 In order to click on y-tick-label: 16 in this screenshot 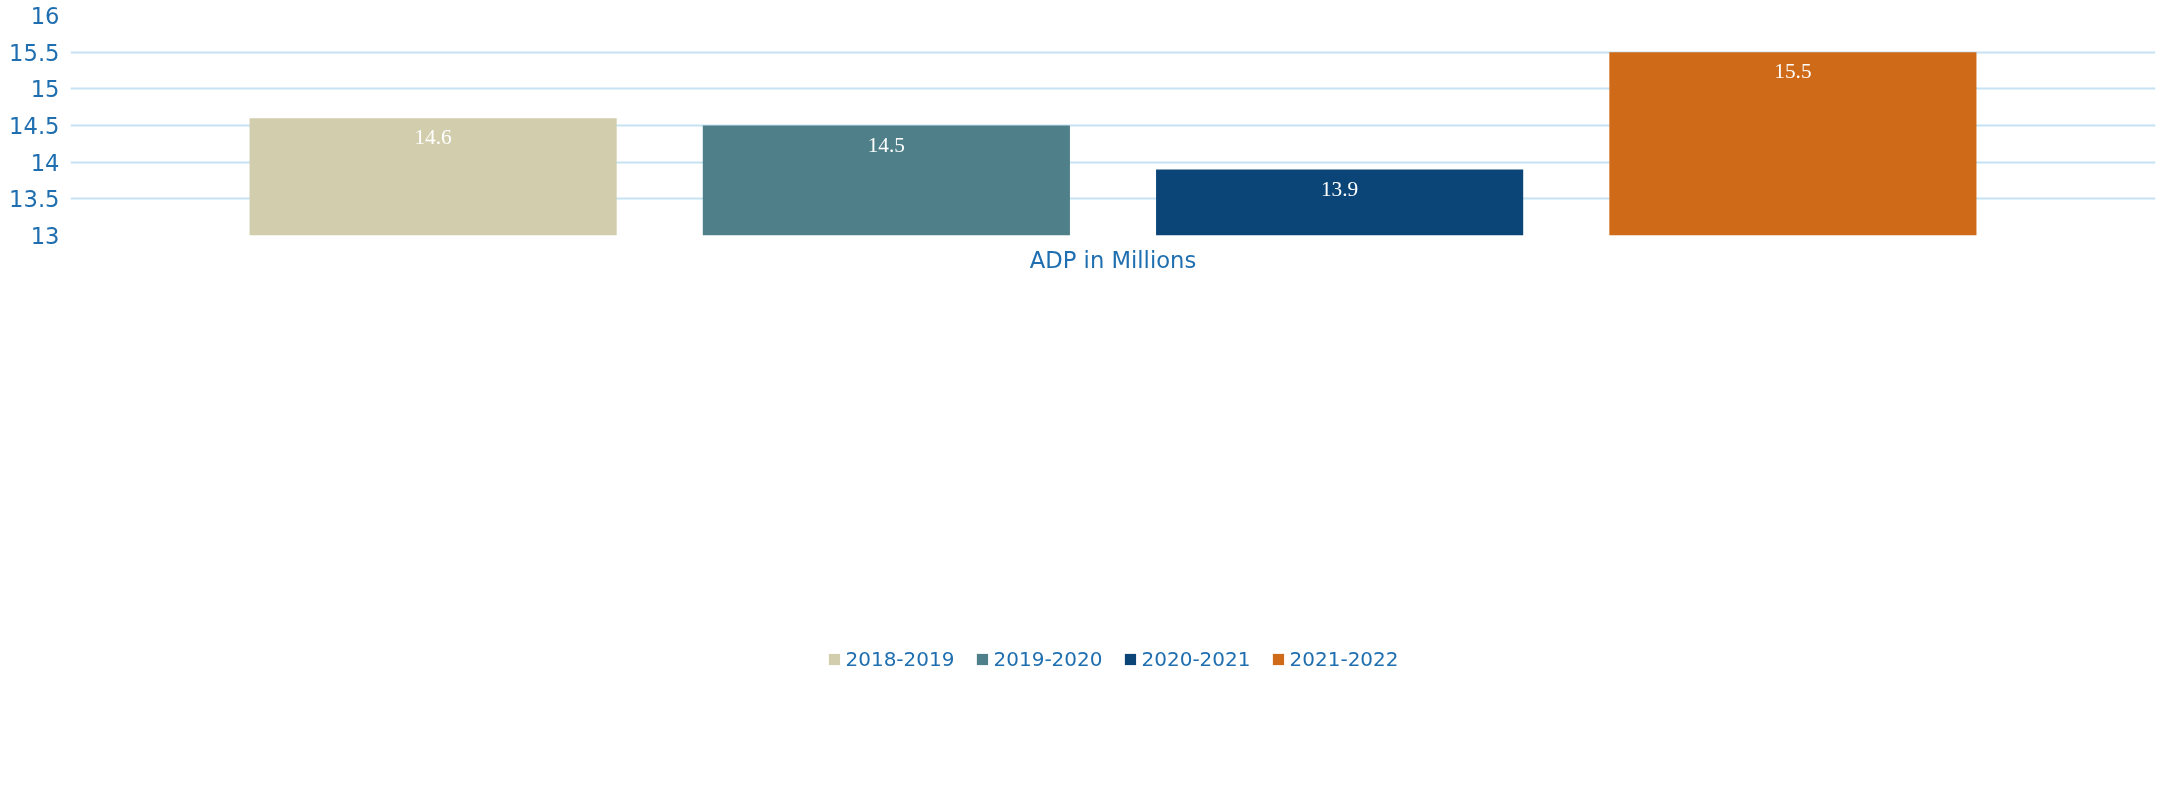, I will do `click(45, 16)`.